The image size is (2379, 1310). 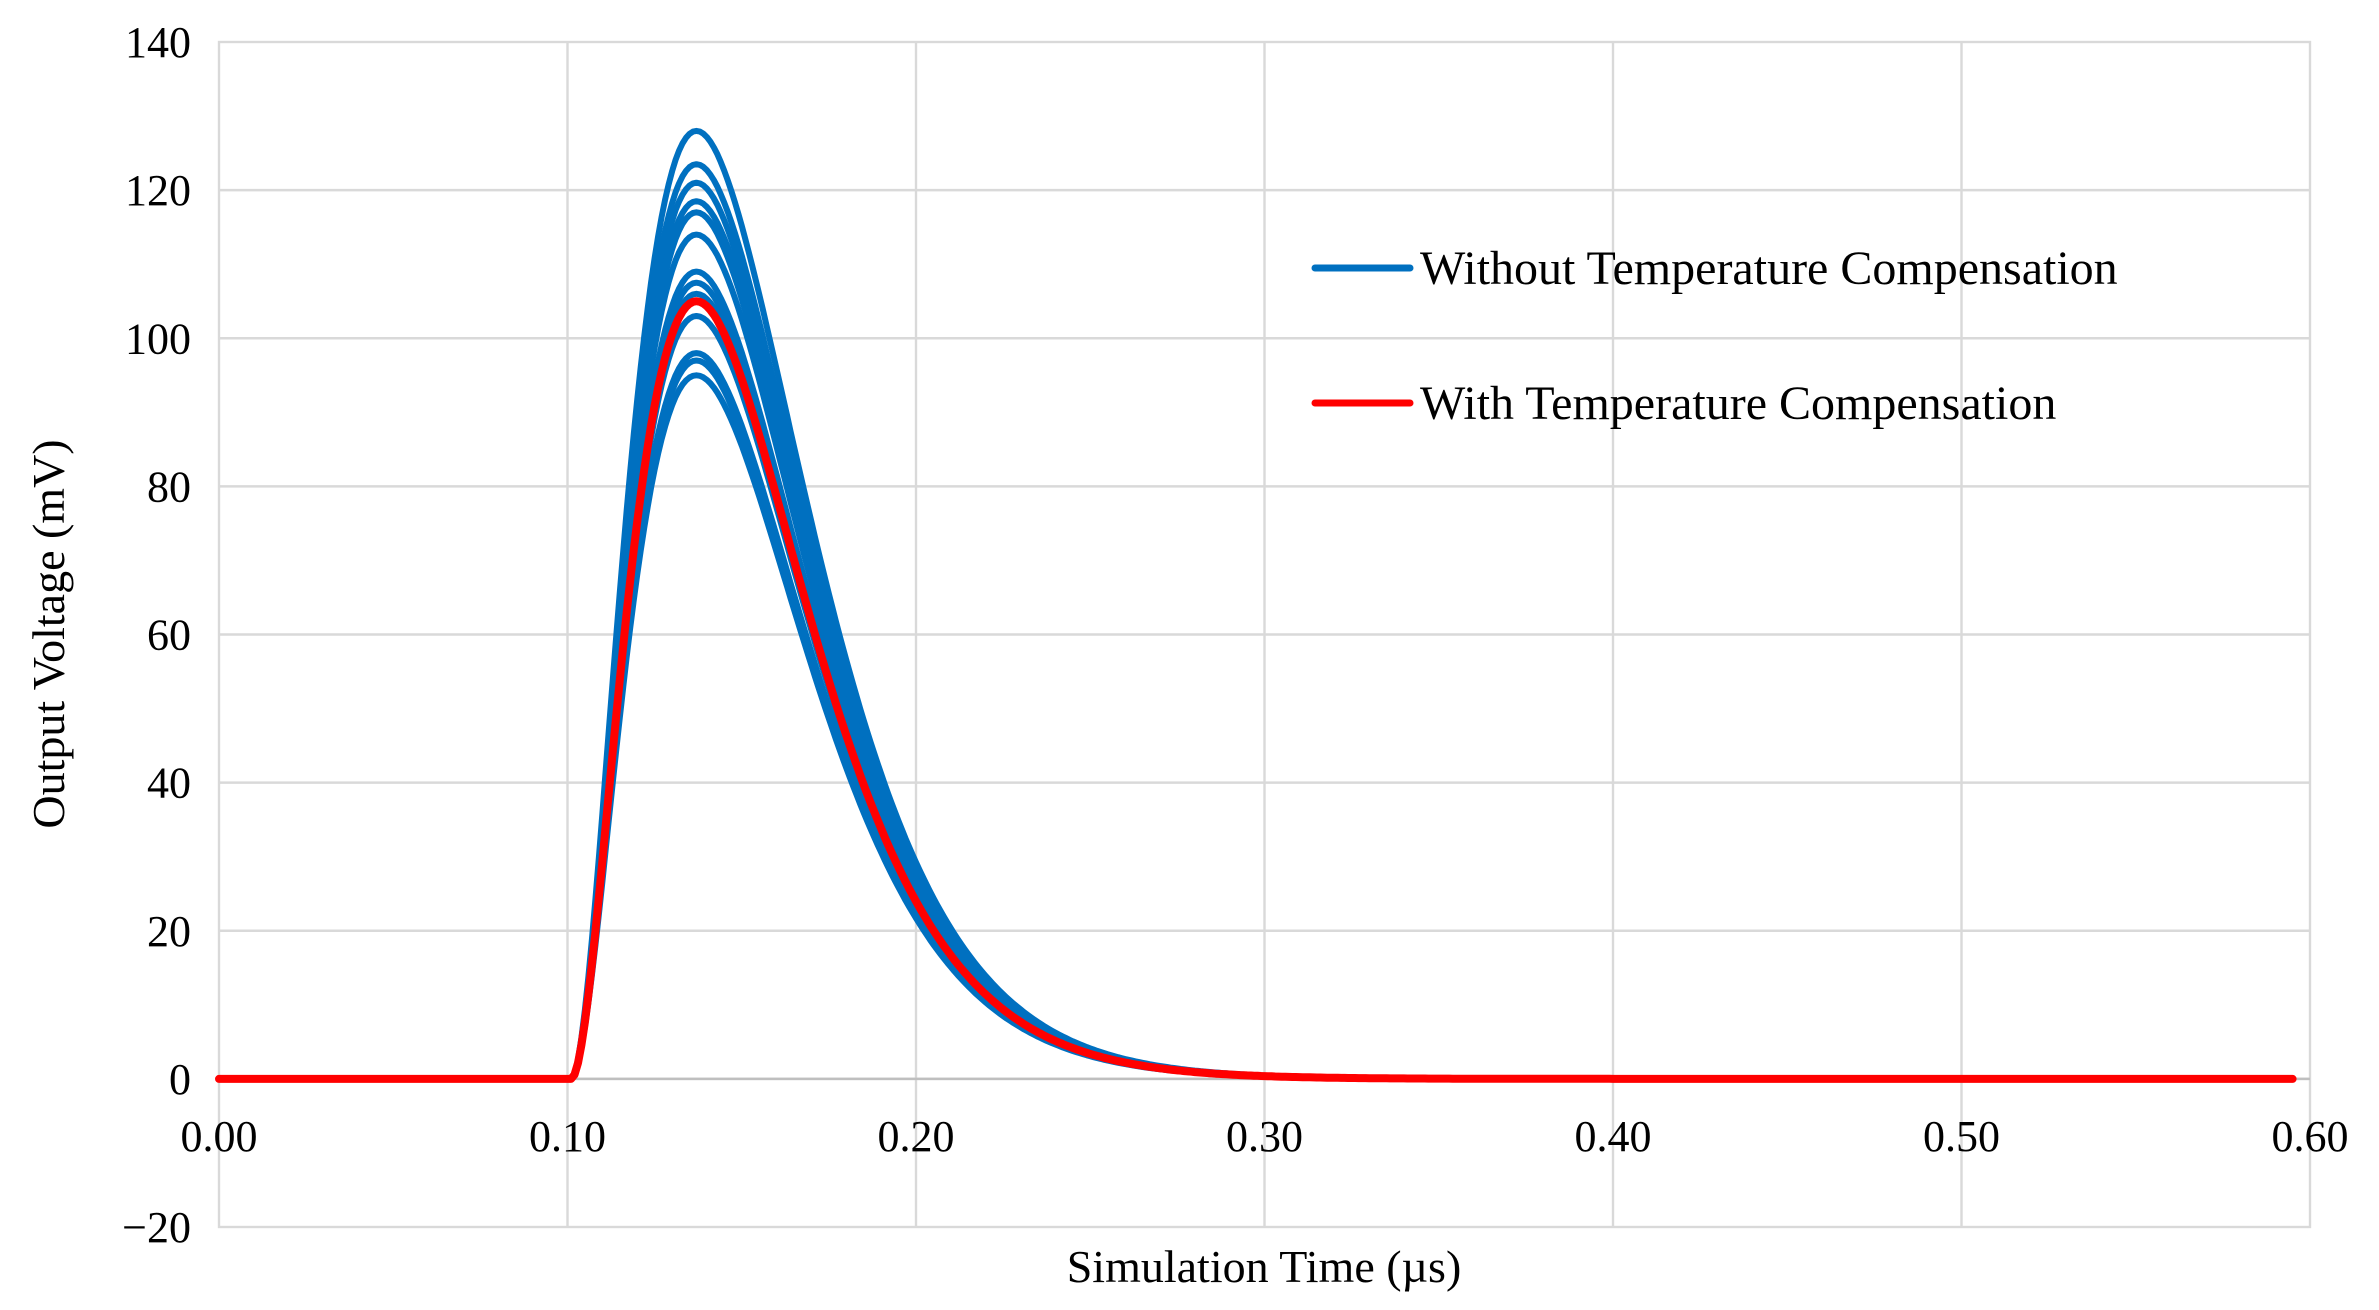 What do you see at coordinates (48, 633) in the screenshot?
I see `y-axis-title: Output Voltage (mV)` at bounding box center [48, 633].